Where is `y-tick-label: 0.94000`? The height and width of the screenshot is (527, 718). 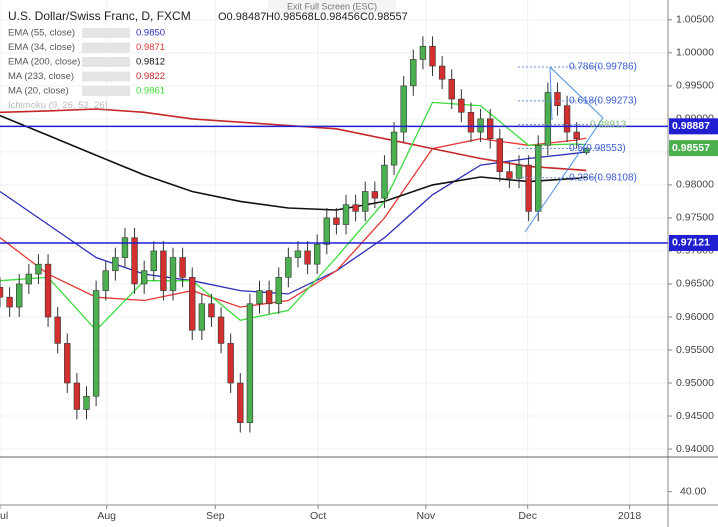 y-tick-label: 0.94000 is located at coordinates (695, 449).